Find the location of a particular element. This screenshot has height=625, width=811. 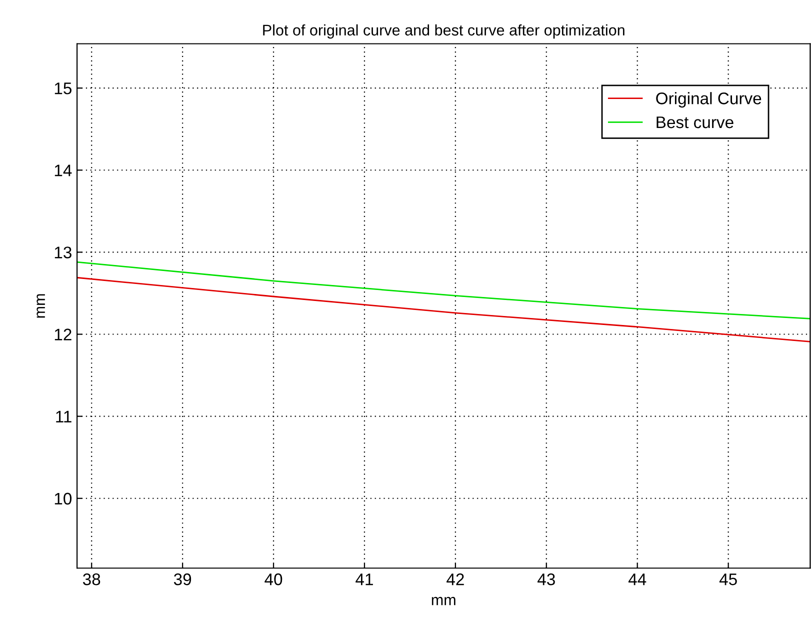

x-tick-label: 45 is located at coordinates (728, 580).